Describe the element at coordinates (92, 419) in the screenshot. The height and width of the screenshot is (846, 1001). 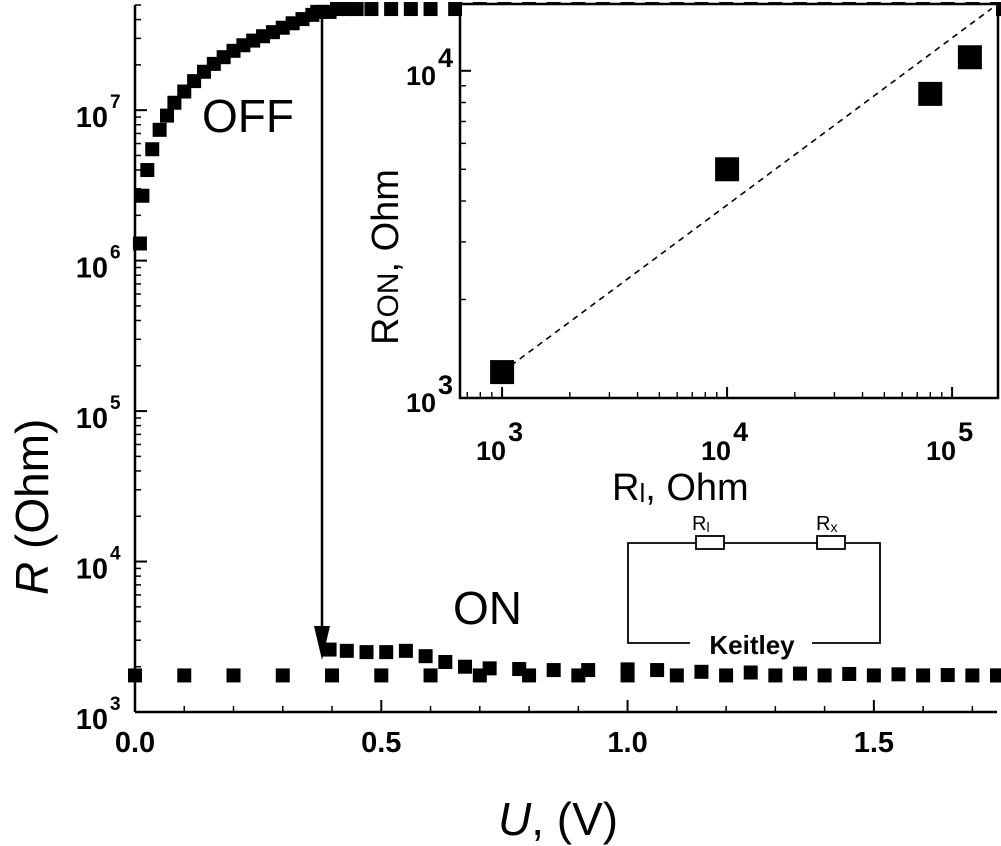
I see `main-y-tick-label-2: 10` at that location.